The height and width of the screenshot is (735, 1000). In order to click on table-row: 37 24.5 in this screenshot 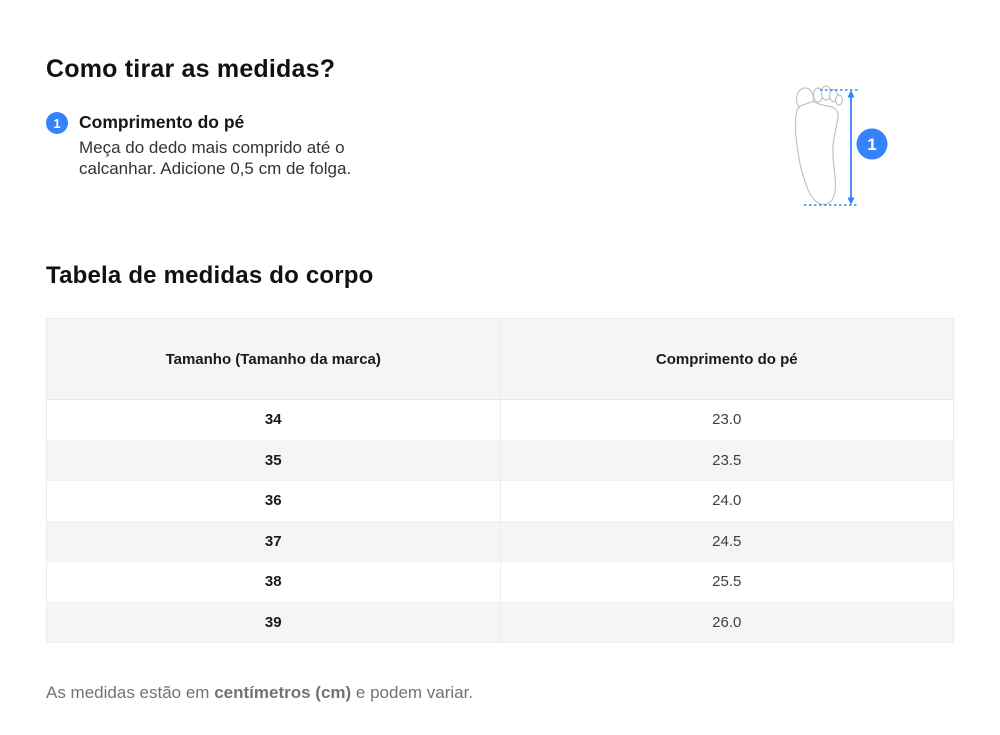, I will do `click(500, 541)`.